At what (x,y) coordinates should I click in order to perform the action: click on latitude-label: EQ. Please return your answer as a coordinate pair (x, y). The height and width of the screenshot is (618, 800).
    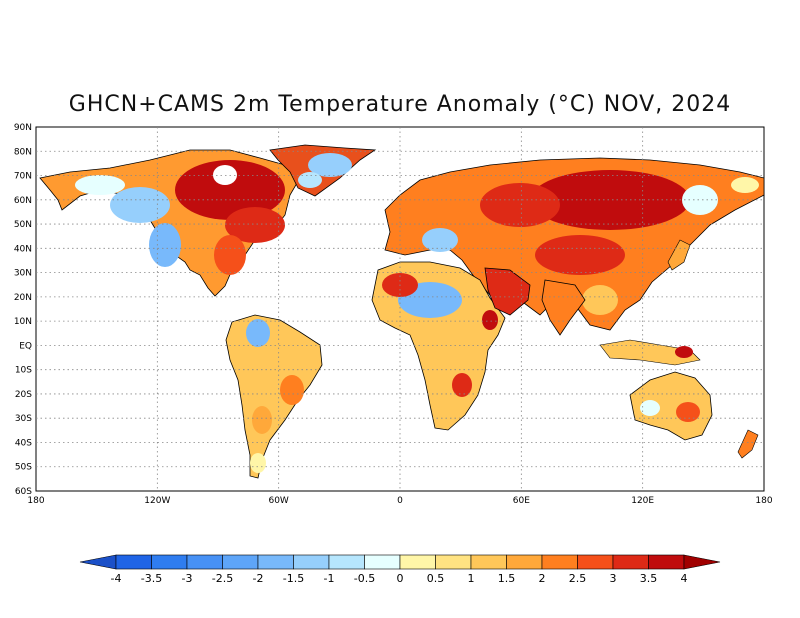
    Looking at the image, I should click on (25, 346).